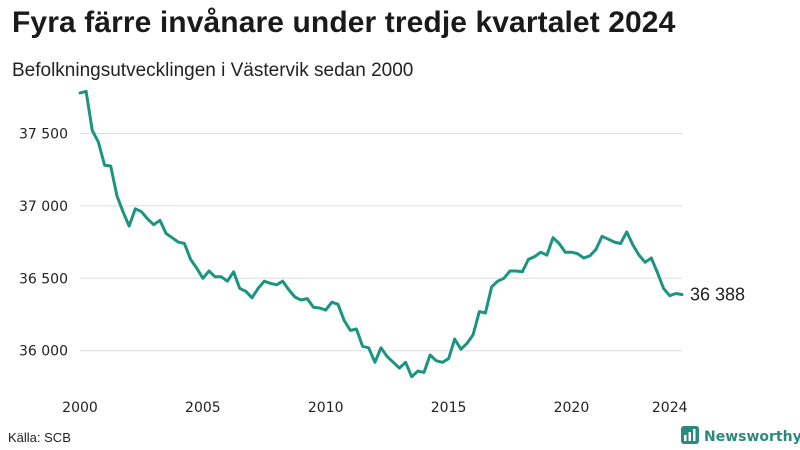 Image resolution: width=800 pixels, height=450 pixels. I want to click on x-tick-label: 2000, so click(80, 408).